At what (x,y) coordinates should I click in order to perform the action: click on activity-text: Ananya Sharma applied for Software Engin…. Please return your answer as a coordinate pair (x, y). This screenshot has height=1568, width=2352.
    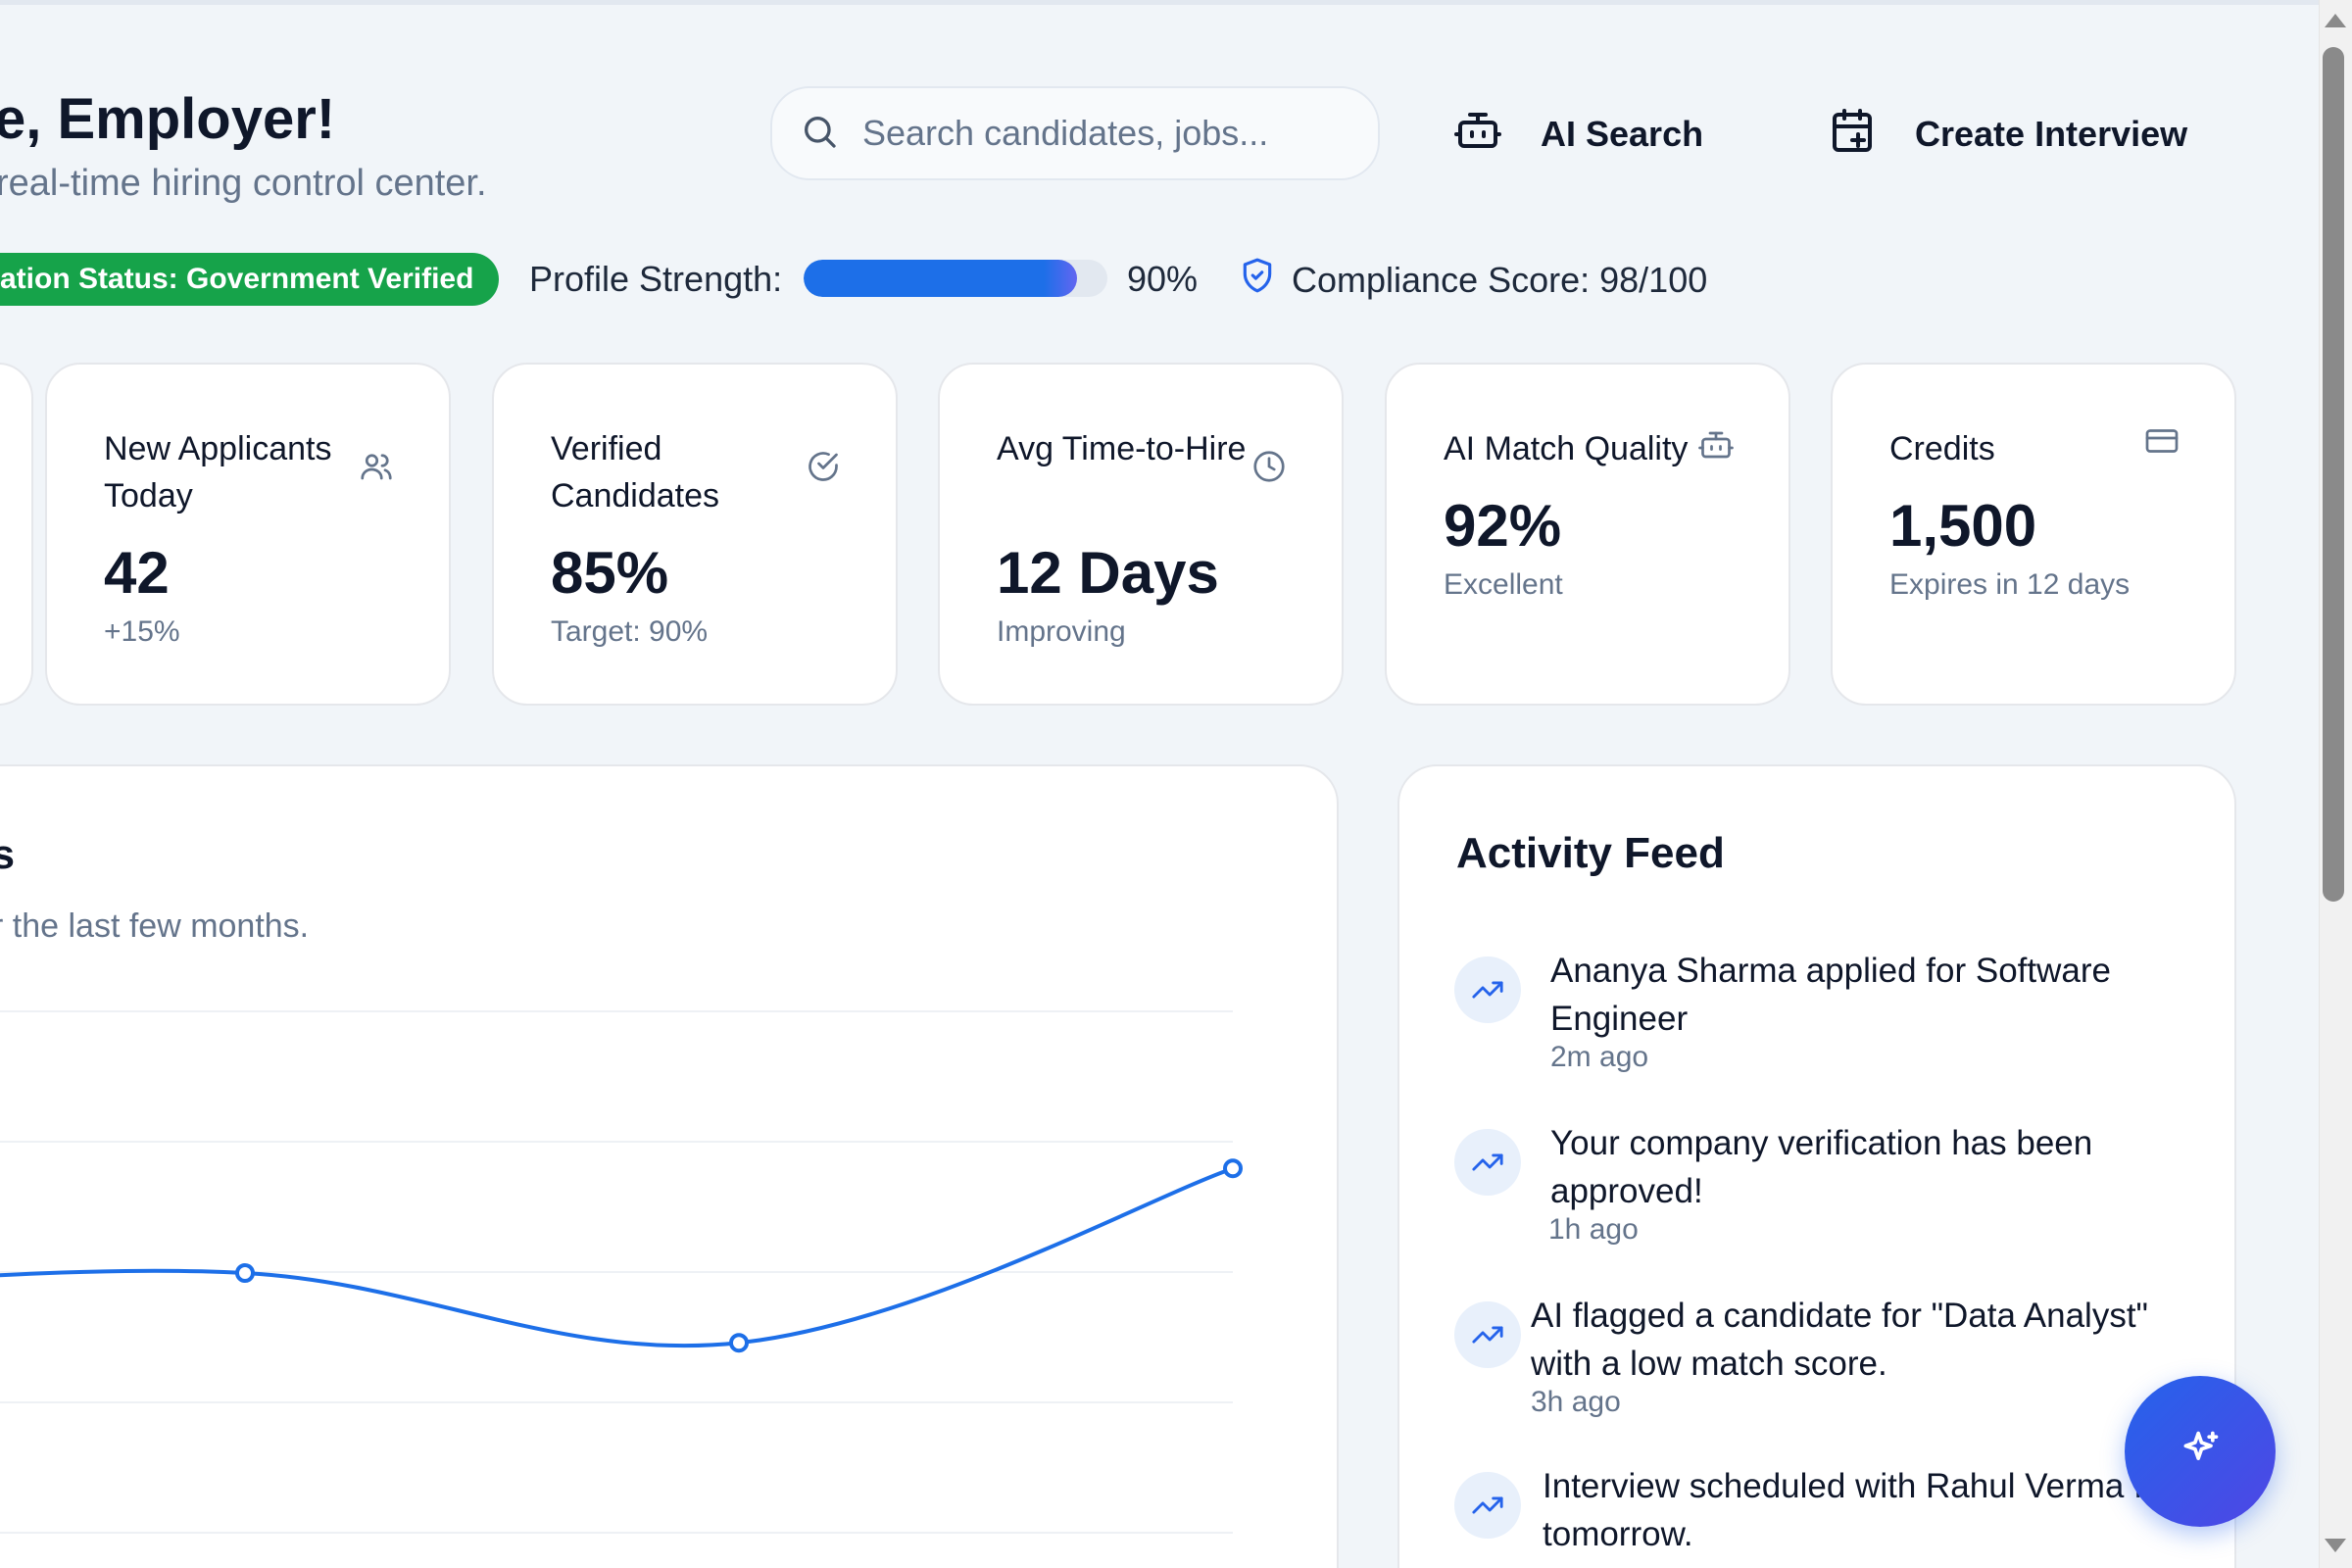
    Looking at the image, I should click on (1830, 995).